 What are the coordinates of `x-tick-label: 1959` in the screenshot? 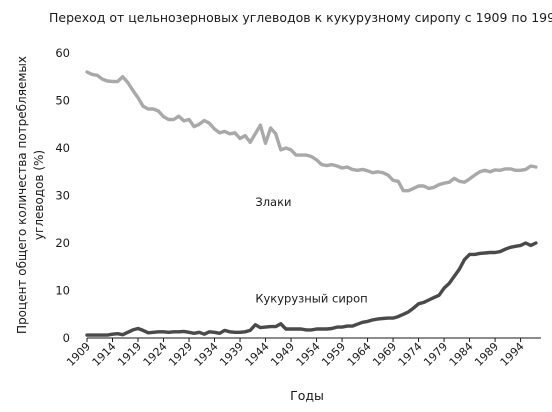 It's located at (333, 354).